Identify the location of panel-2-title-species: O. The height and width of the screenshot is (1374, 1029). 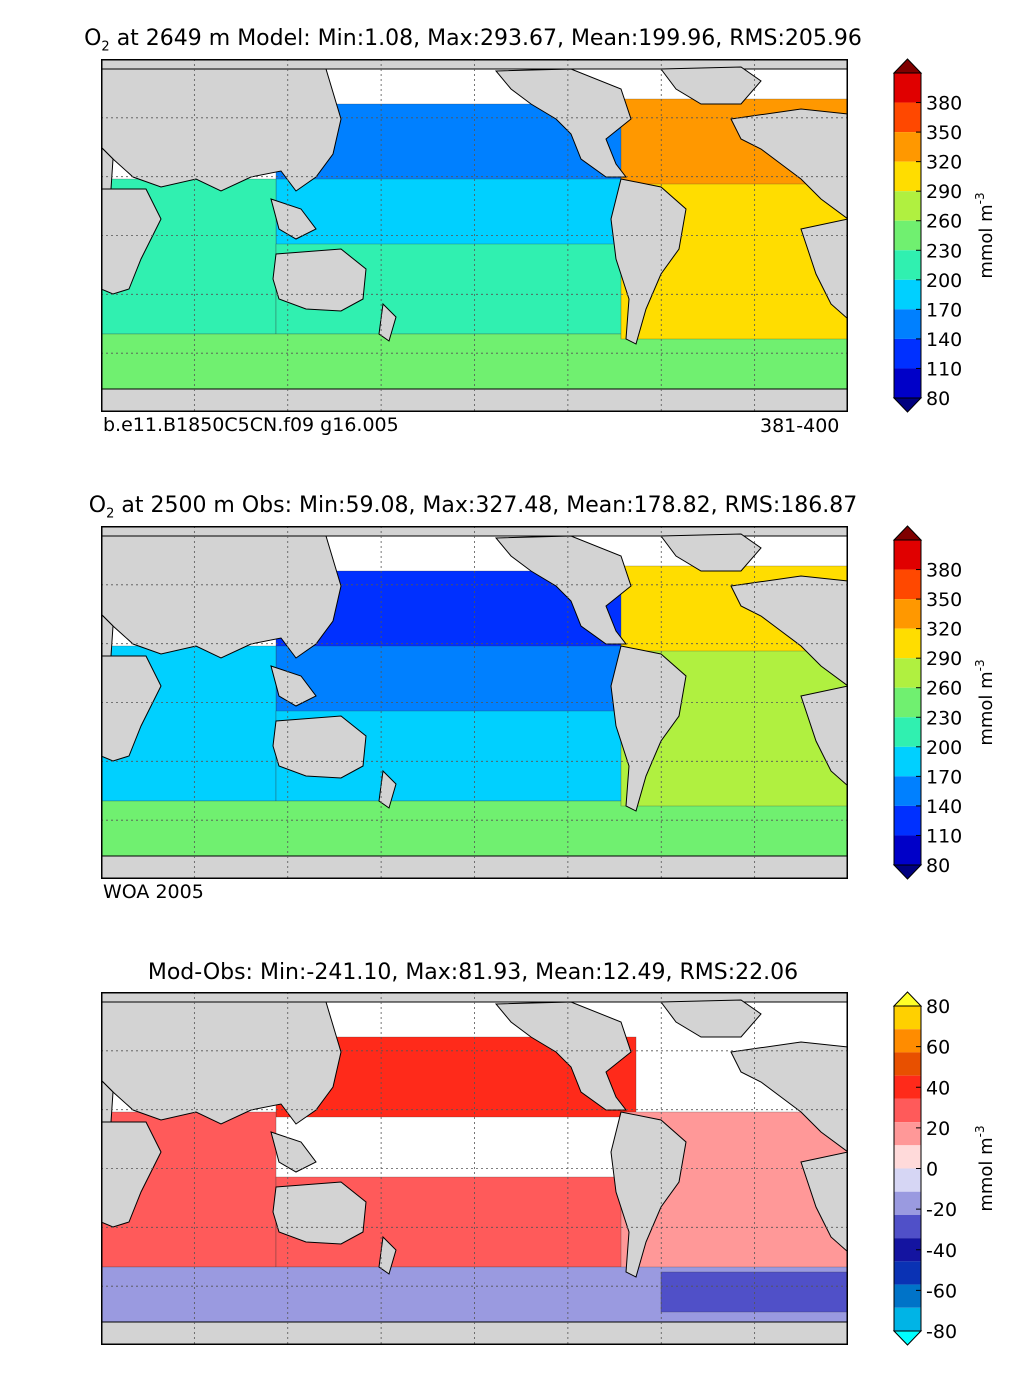
(97, 505).